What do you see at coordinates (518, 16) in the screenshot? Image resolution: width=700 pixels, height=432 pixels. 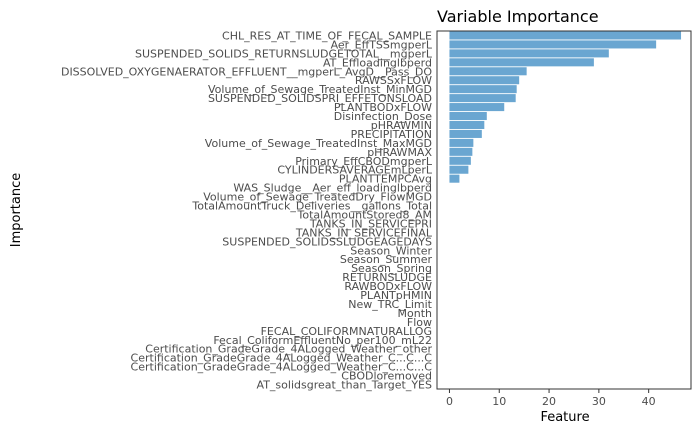 I see `chart-title: Variable Importance` at bounding box center [518, 16].